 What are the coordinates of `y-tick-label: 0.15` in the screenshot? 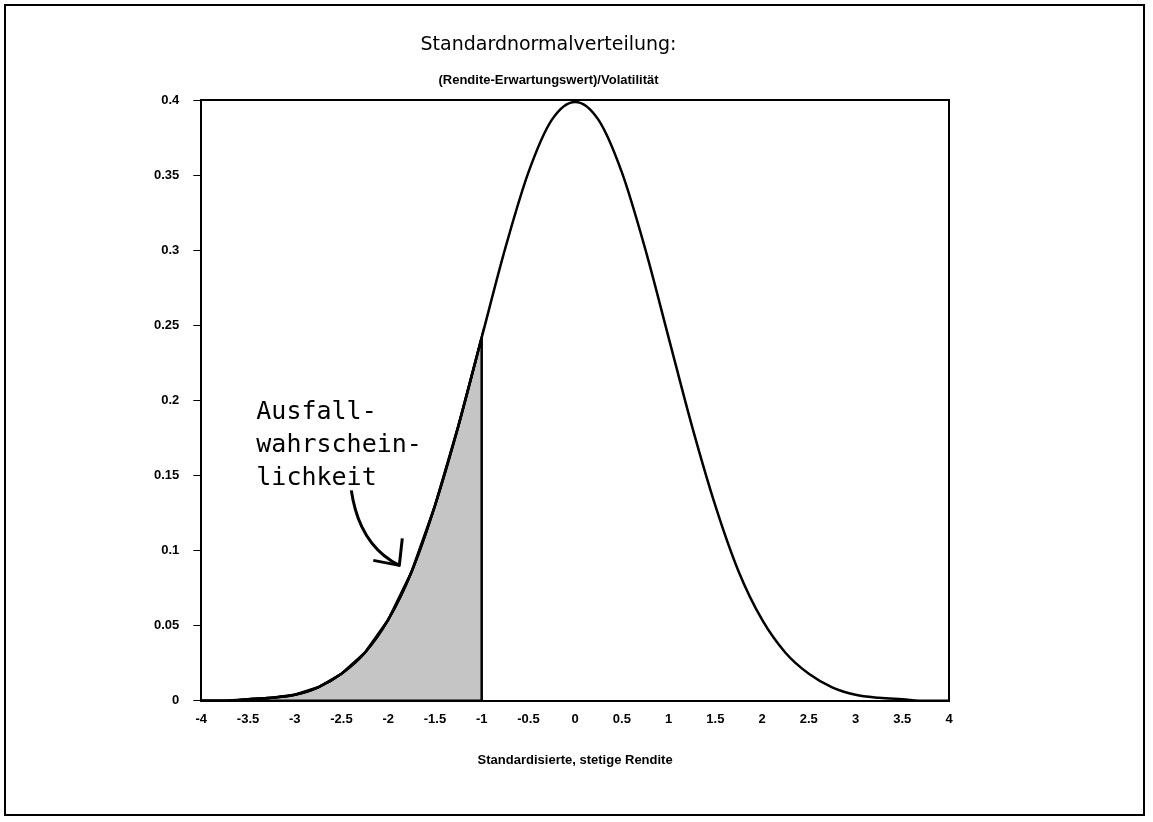 It's located at (166, 475).